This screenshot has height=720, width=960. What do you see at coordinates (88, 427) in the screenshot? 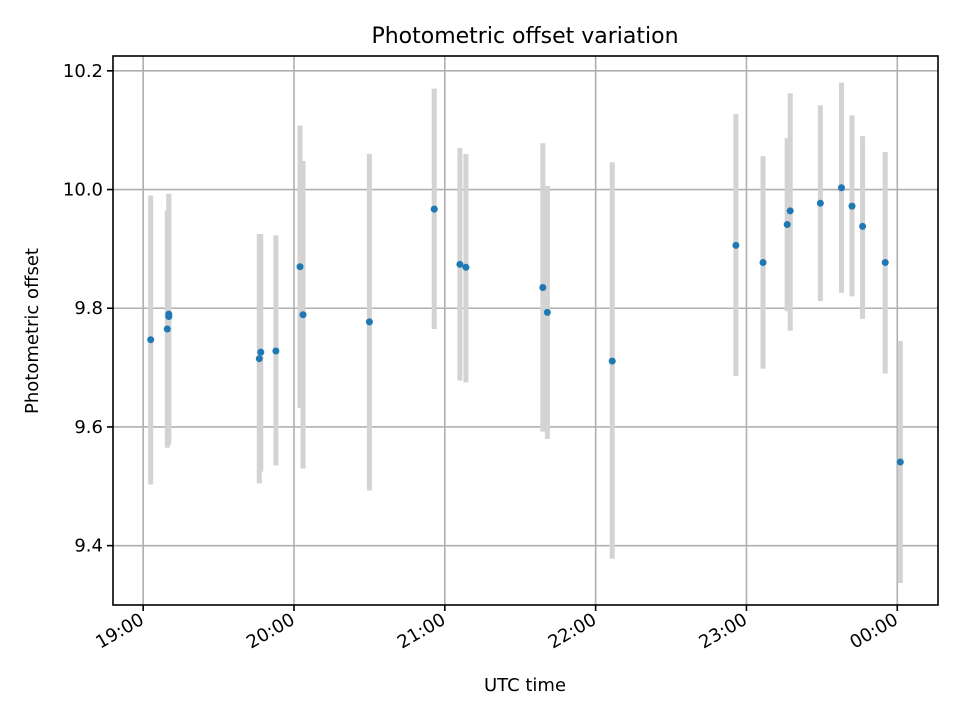
I see `y-tick-label: 9.6` at bounding box center [88, 427].